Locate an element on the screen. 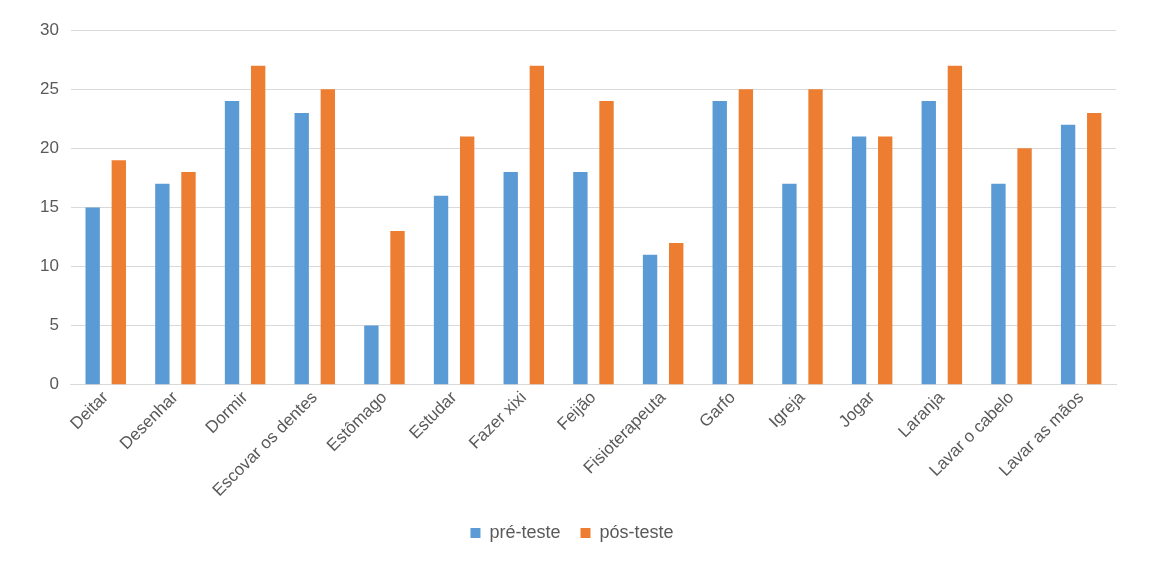  legend-label: pré-teste is located at coordinates (525, 531).